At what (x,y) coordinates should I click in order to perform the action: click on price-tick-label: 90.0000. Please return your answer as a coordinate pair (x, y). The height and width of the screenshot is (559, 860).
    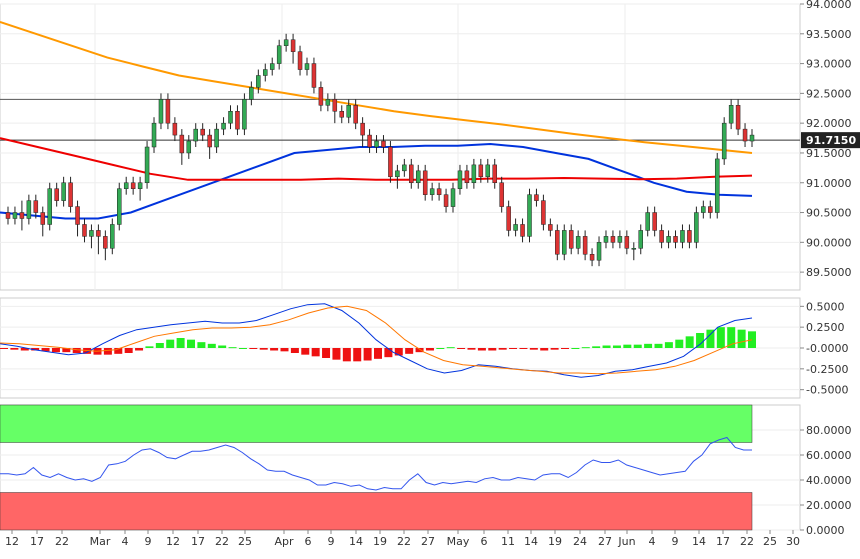
    Looking at the image, I should click on (829, 242).